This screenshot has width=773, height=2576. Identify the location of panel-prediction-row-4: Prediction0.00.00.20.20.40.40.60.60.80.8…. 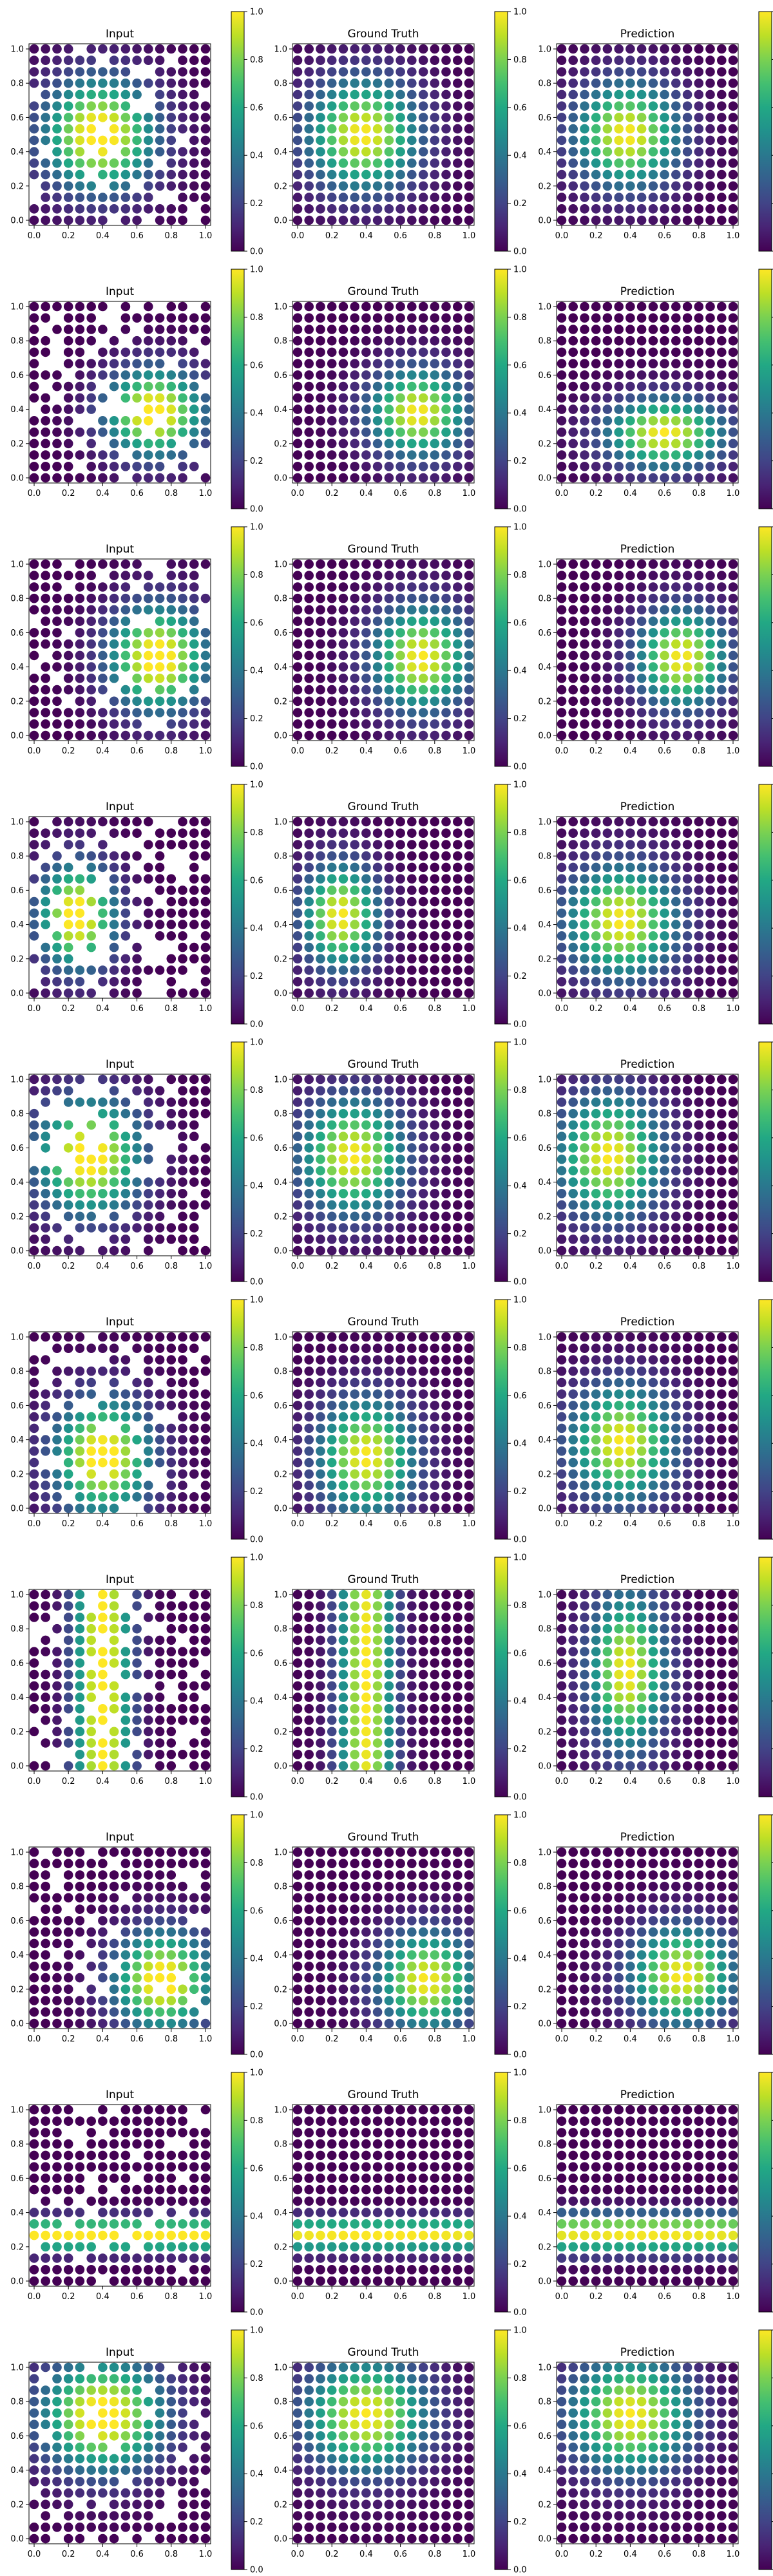
(655, 905).